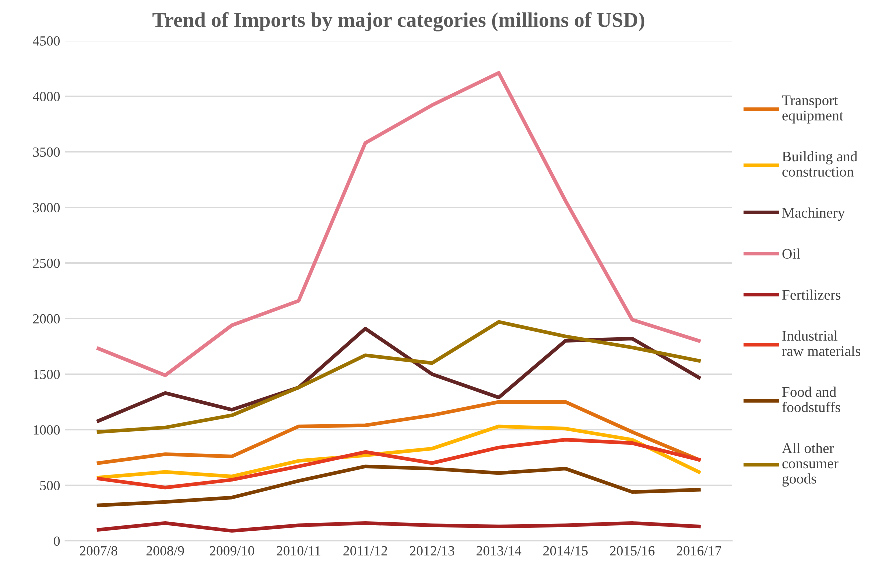  Describe the element at coordinates (811, 295) in the screenshot. I see `legend-label: Fertilizers` at that location.